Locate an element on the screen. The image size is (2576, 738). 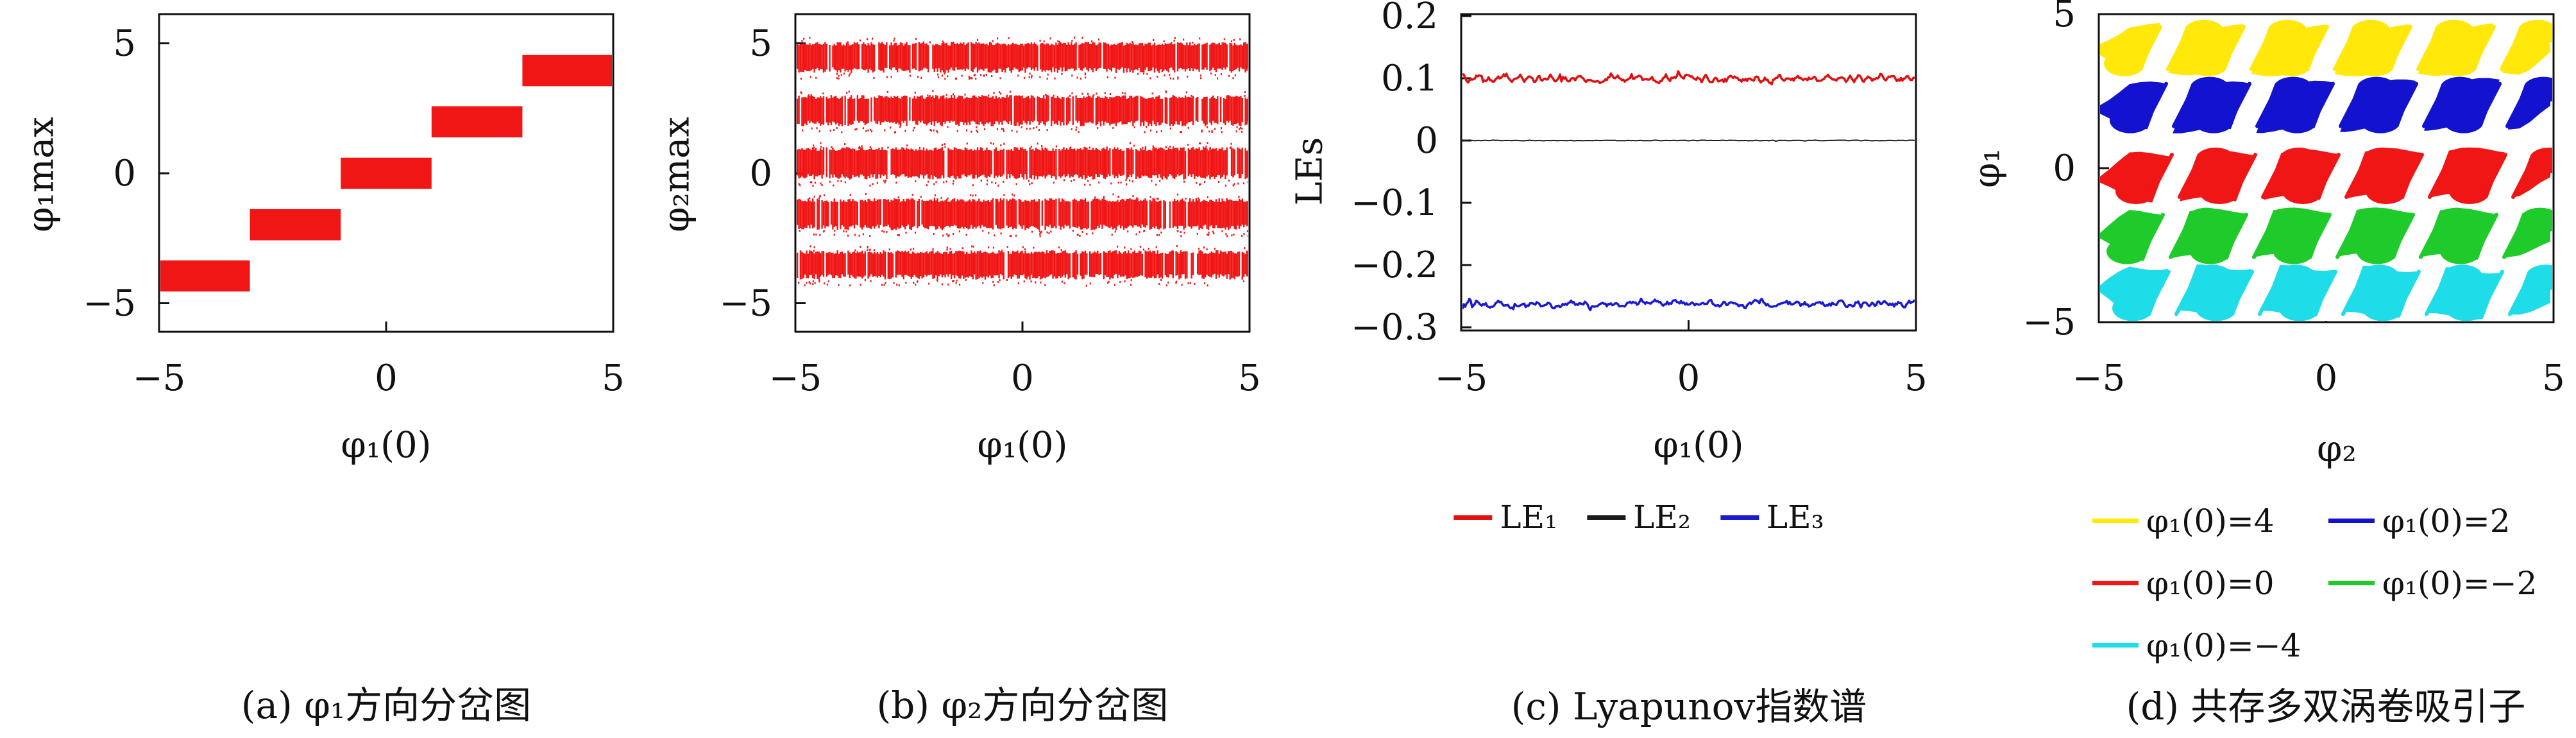
plot-c-ytick-label: 0.1 is located at coordinates (1409, 78).